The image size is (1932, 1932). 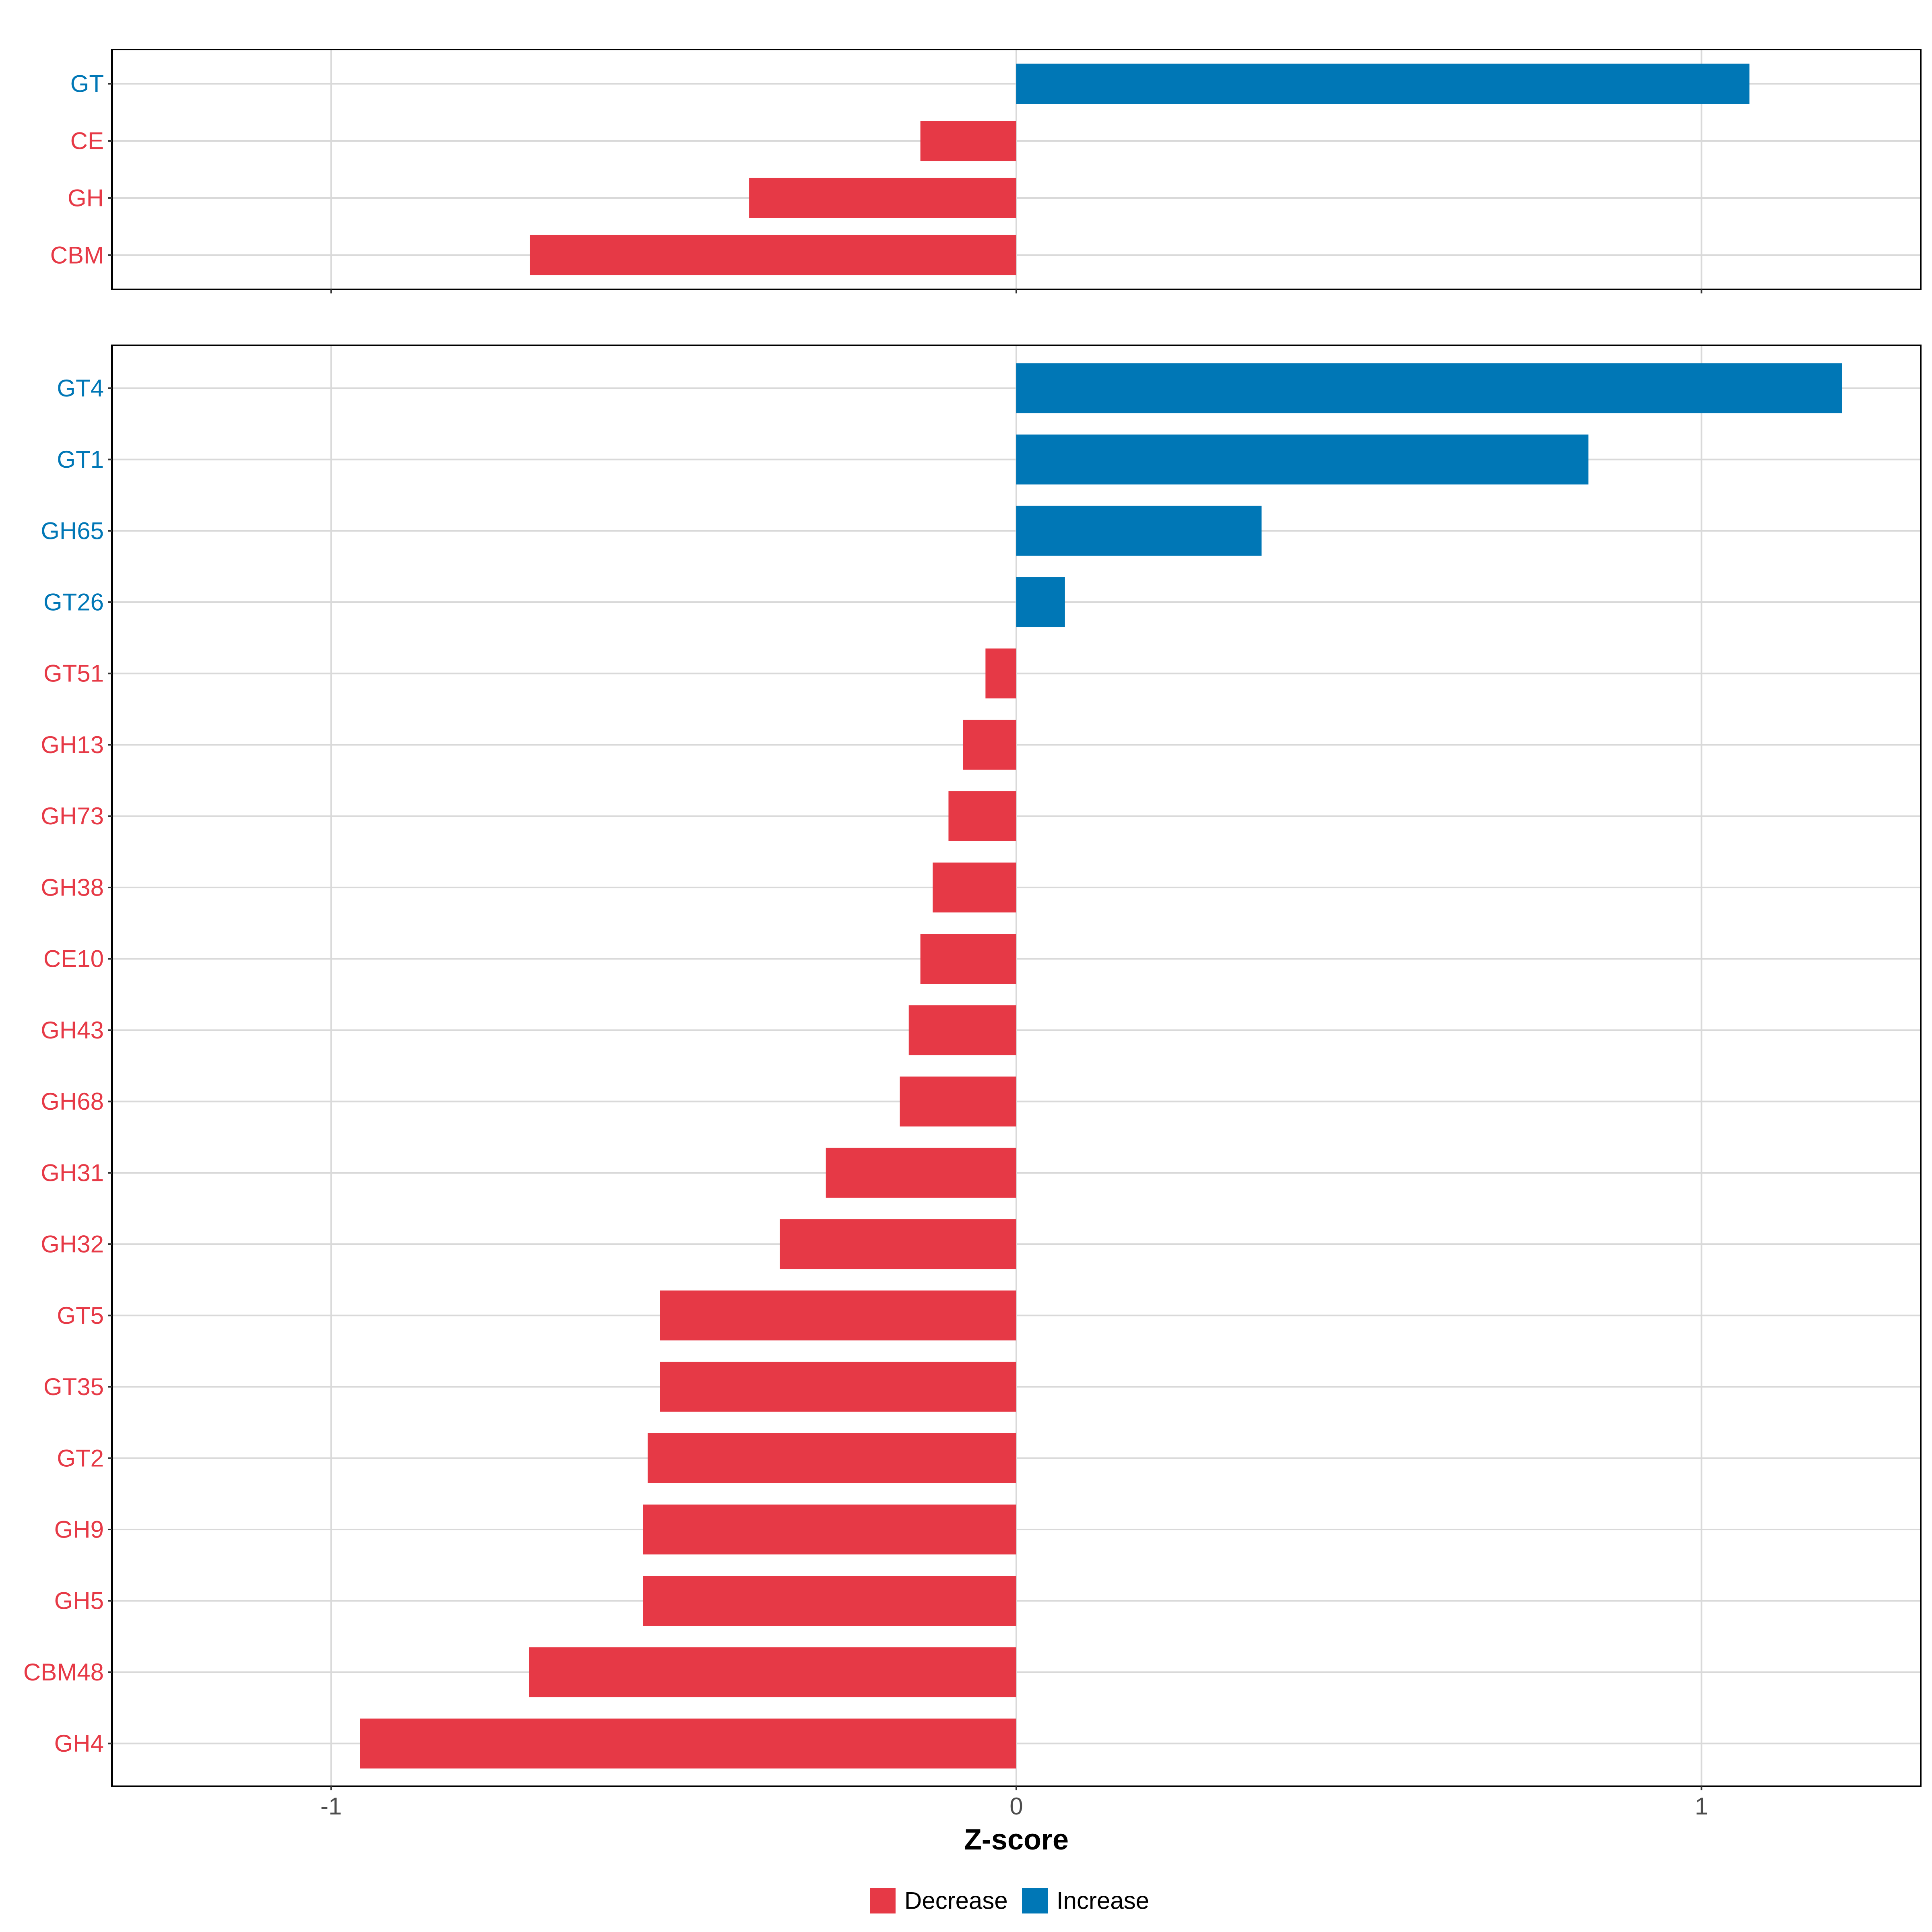 I want to click on y-label-gh5: GH5, so click(x=79, y=1600).